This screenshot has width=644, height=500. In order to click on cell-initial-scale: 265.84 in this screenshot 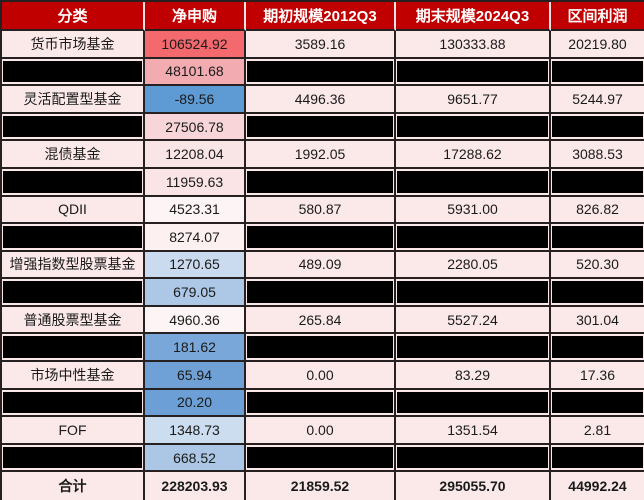, I will do `click(321, 320)`.